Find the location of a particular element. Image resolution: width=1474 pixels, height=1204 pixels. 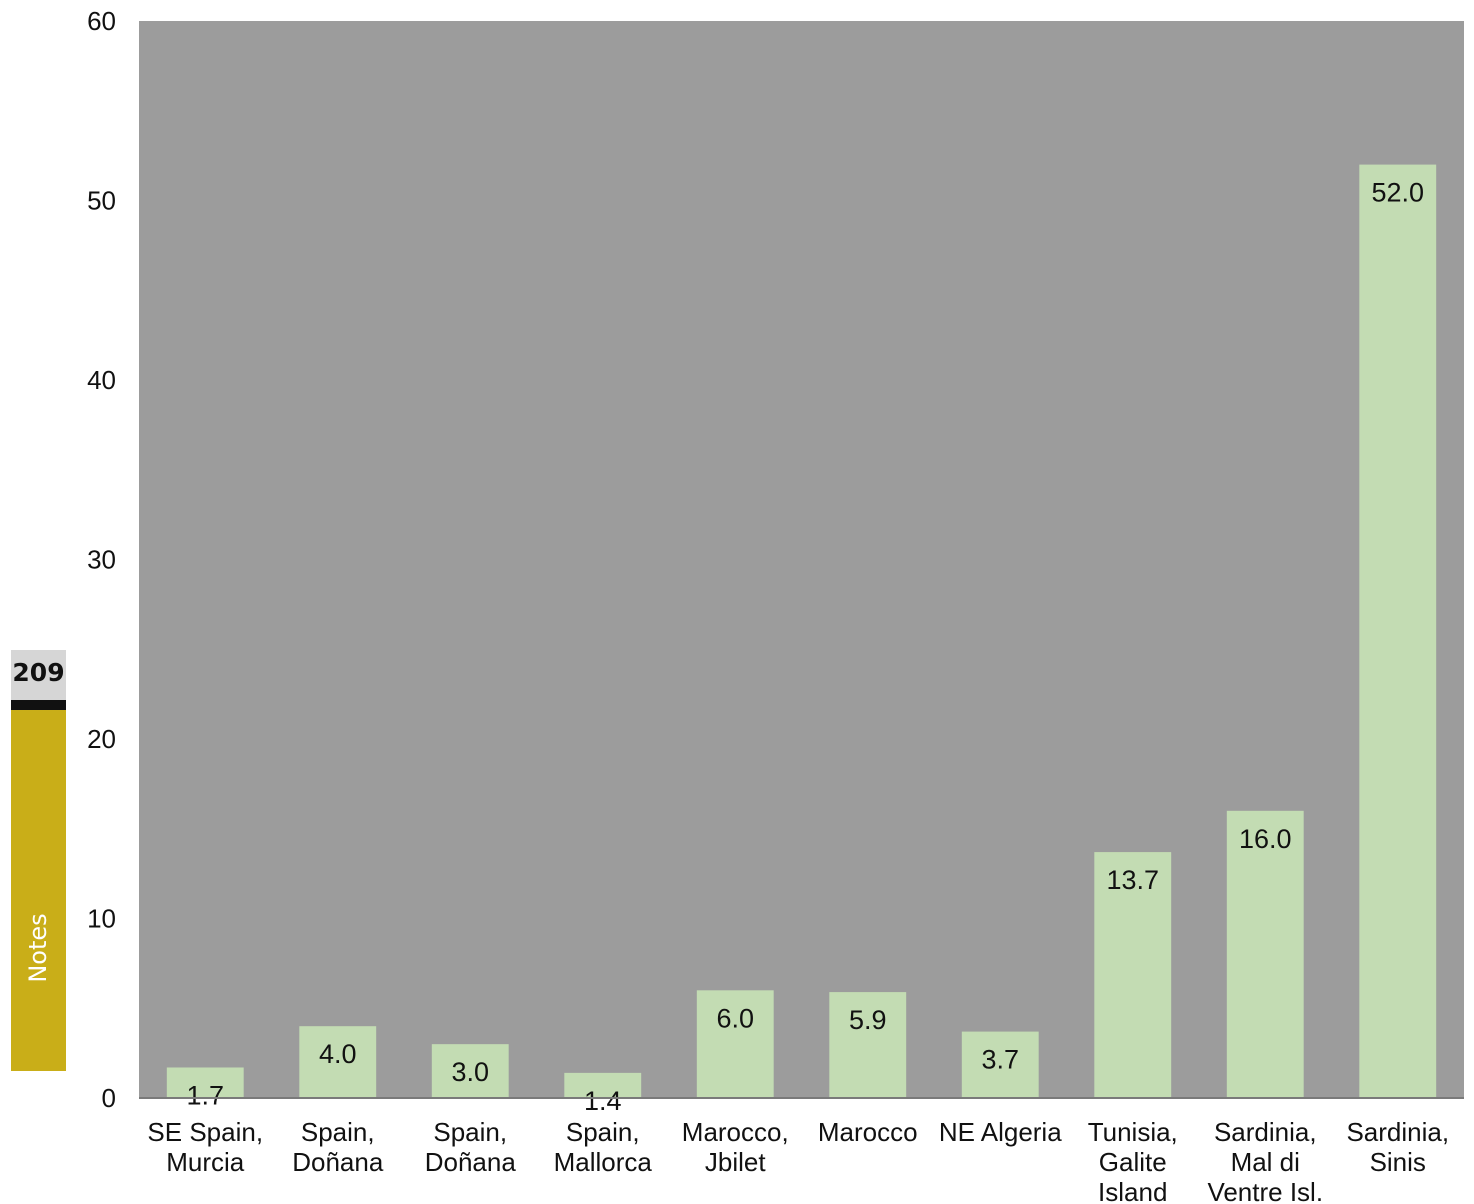

x-tick-label: Marocco, Jbilet is located at coordinates (735, 1147).